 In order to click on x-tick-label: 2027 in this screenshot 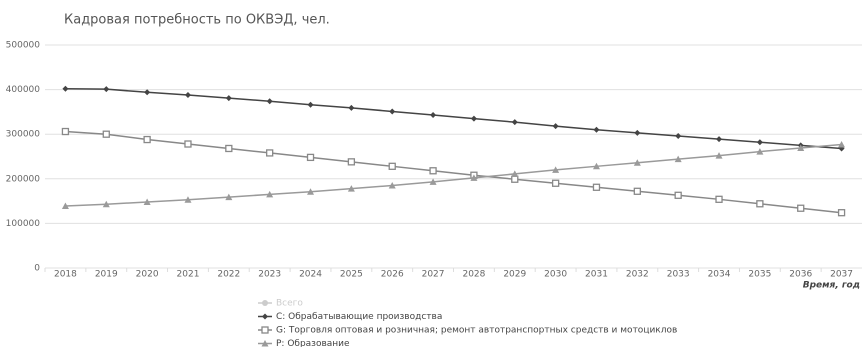, I will do `click(433, 275)`.